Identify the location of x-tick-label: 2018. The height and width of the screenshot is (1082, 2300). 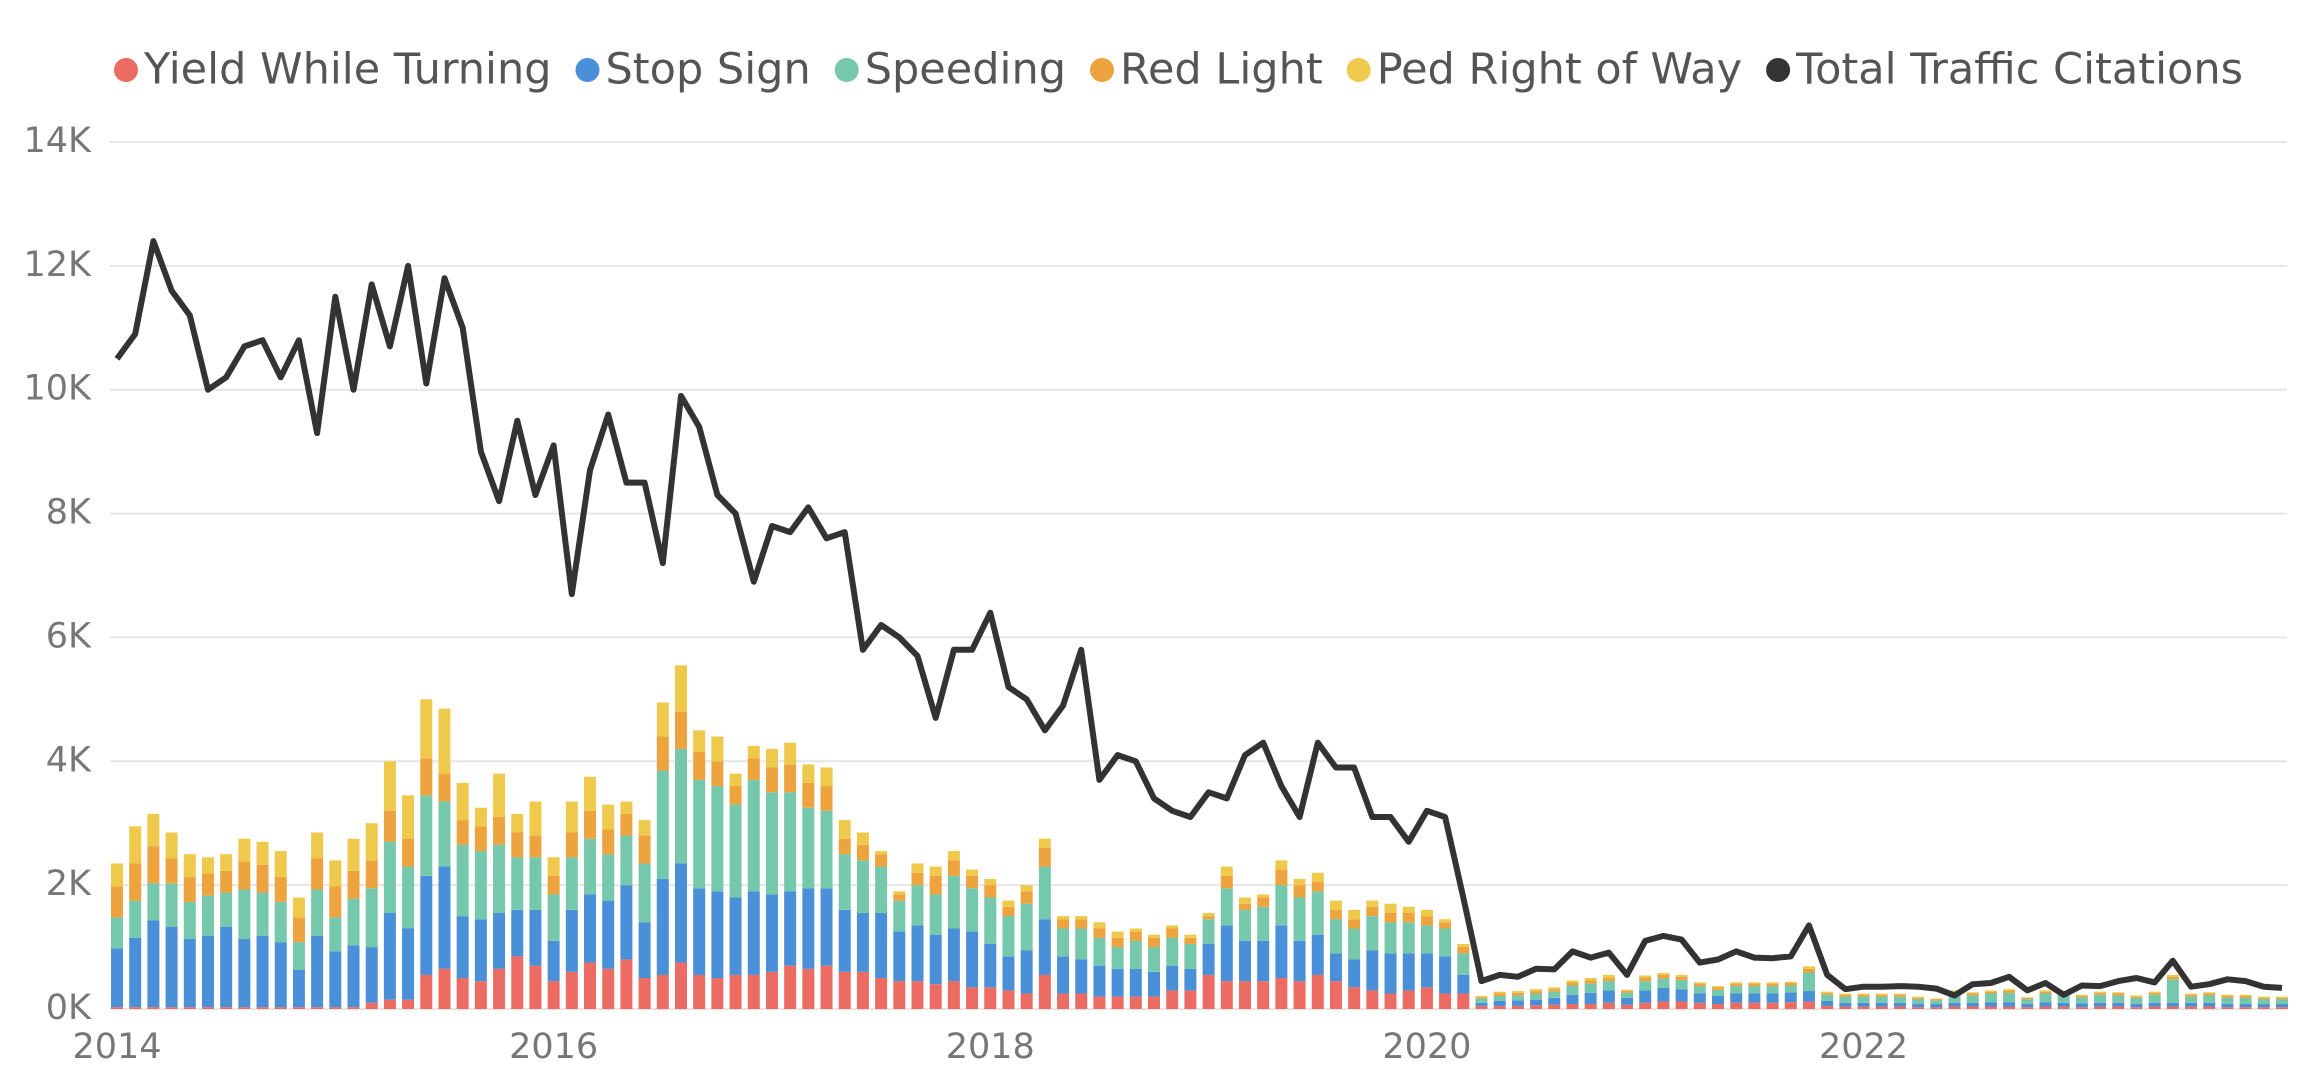
(990, 1047).